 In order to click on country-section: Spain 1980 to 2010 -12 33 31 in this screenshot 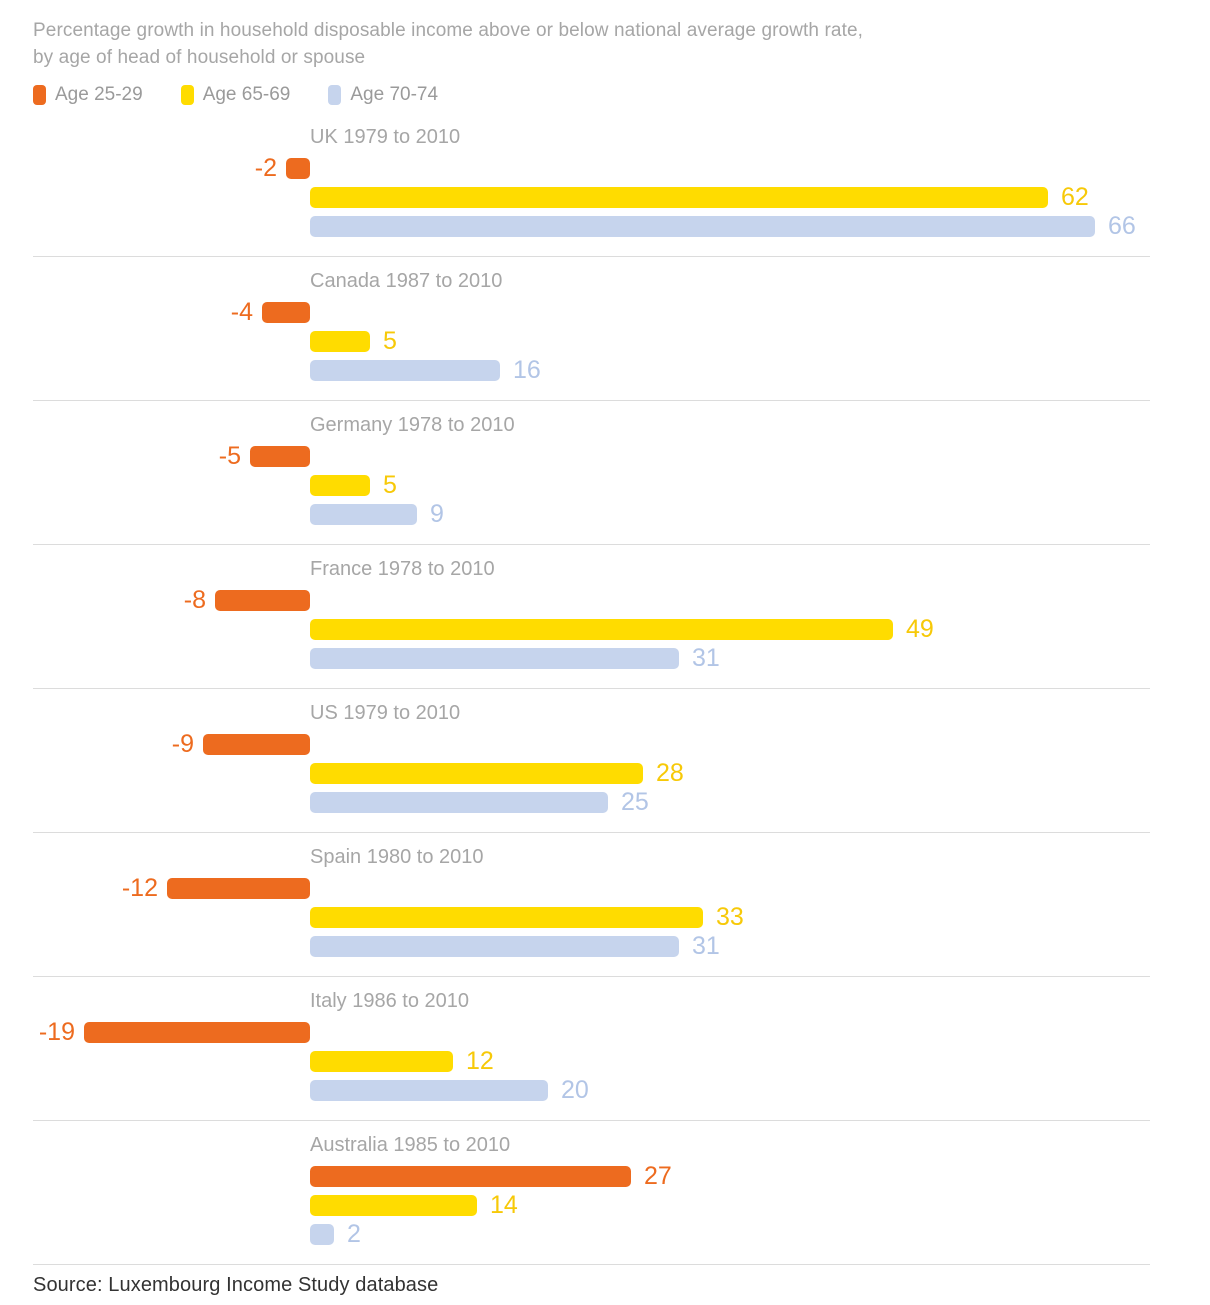, I will do `click(605, 905)`.